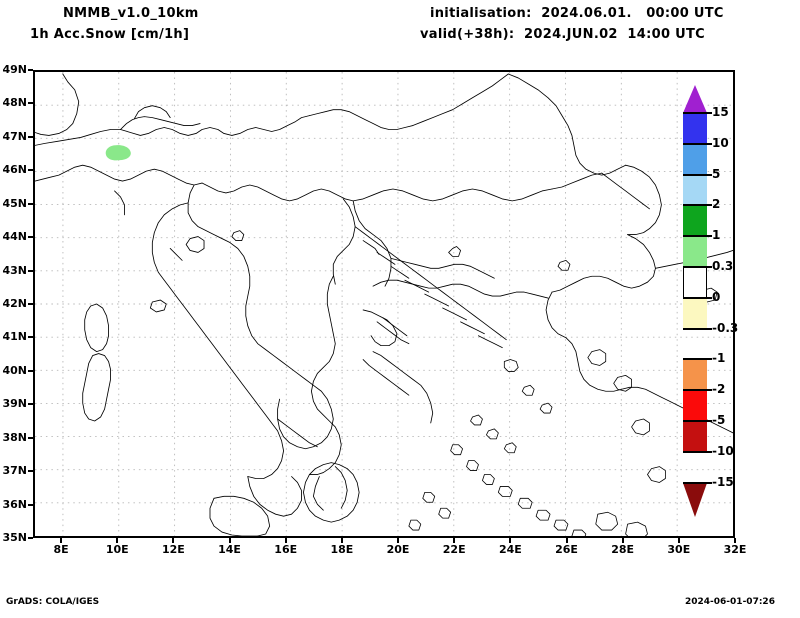 This screenshot has width=800, height=618. I want to click on colorbar-tick-label: 0.3, so click(723, 266).